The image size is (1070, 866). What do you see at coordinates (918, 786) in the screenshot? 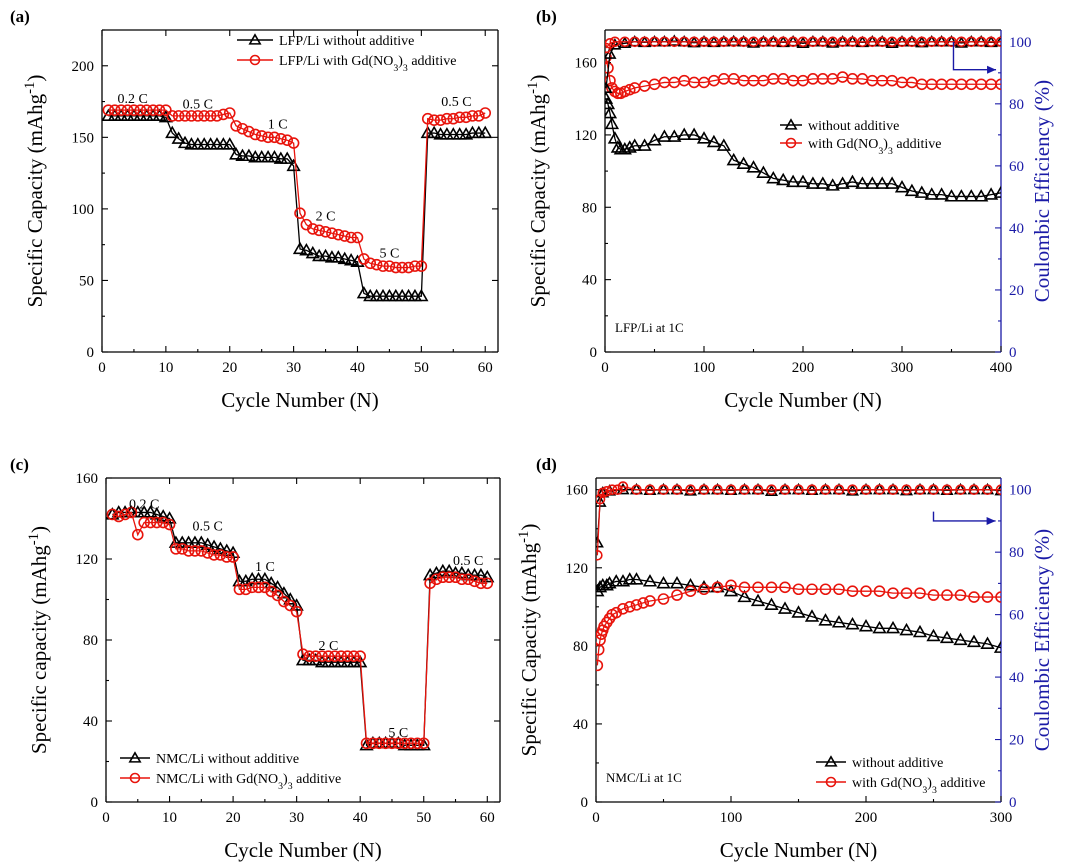
I see `legend-label: with Gd(NO3)3 additive` at bounding box center [918, 786].